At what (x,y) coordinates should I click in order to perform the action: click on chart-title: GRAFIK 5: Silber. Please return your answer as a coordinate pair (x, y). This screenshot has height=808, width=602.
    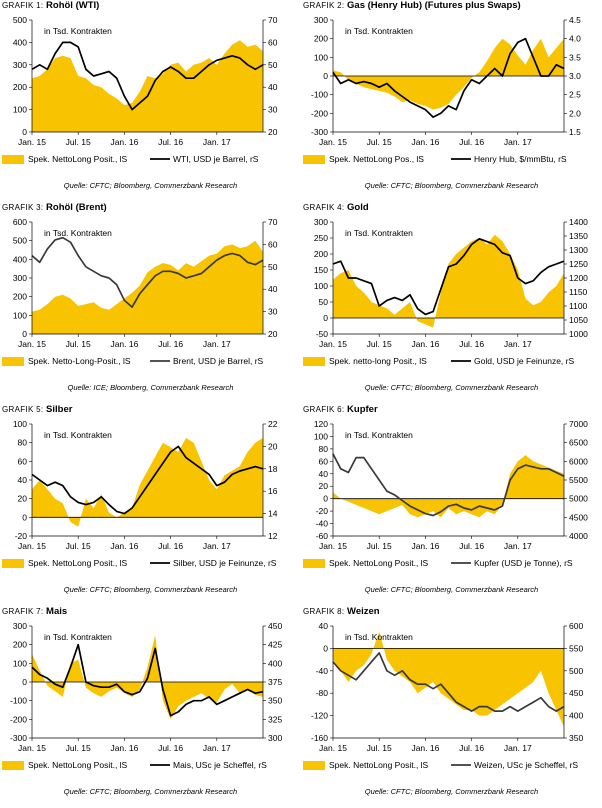
    Looking at the image, I should click on (37, 409).